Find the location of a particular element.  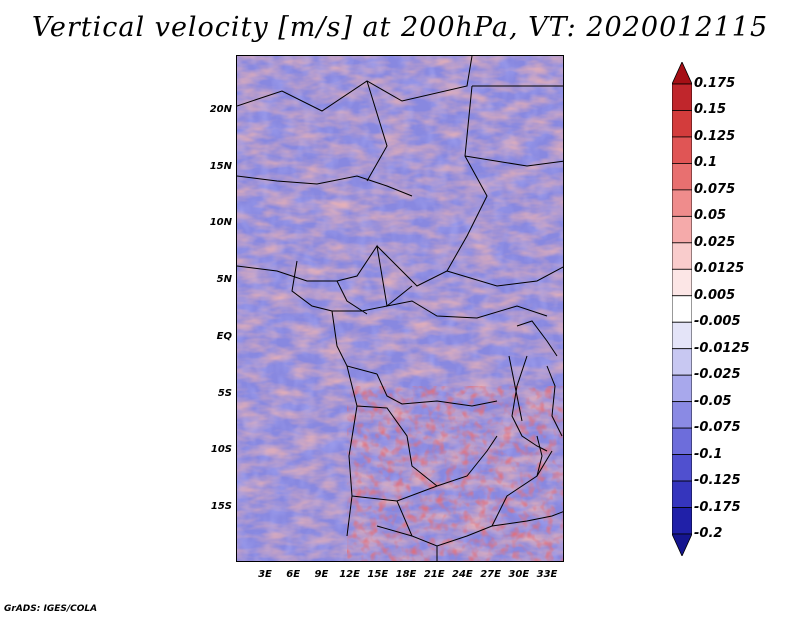

colorbar is located at coordinates (682, 309).